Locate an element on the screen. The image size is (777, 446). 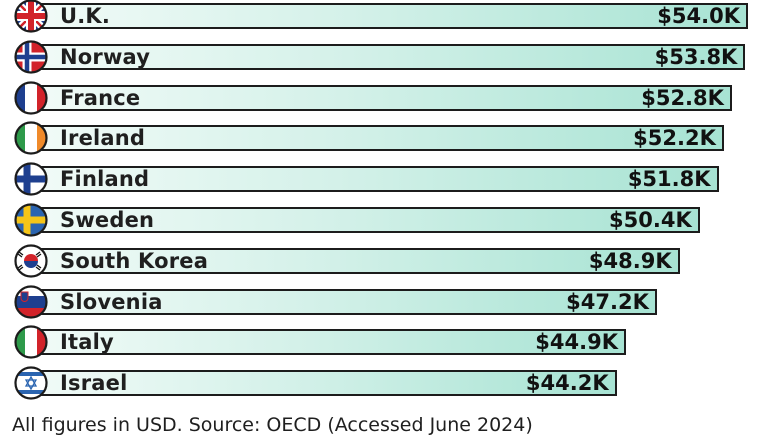
country-label: Finland is located at coordinates (105, 179).